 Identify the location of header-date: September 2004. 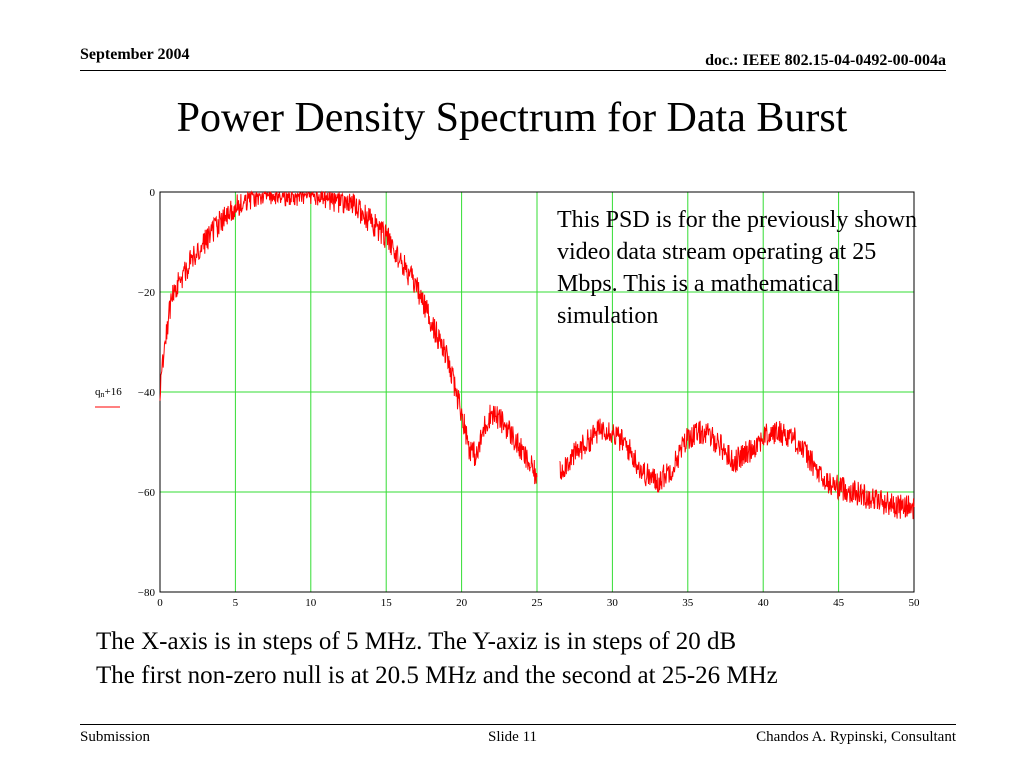
(135, 54).